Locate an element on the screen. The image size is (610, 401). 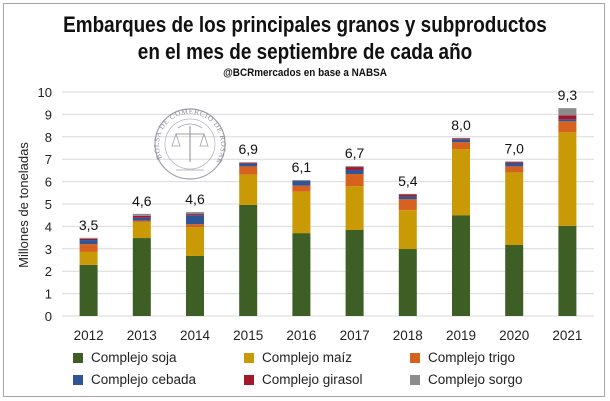
legend-label: Complejo girasol is located at coordinates (312, 379).